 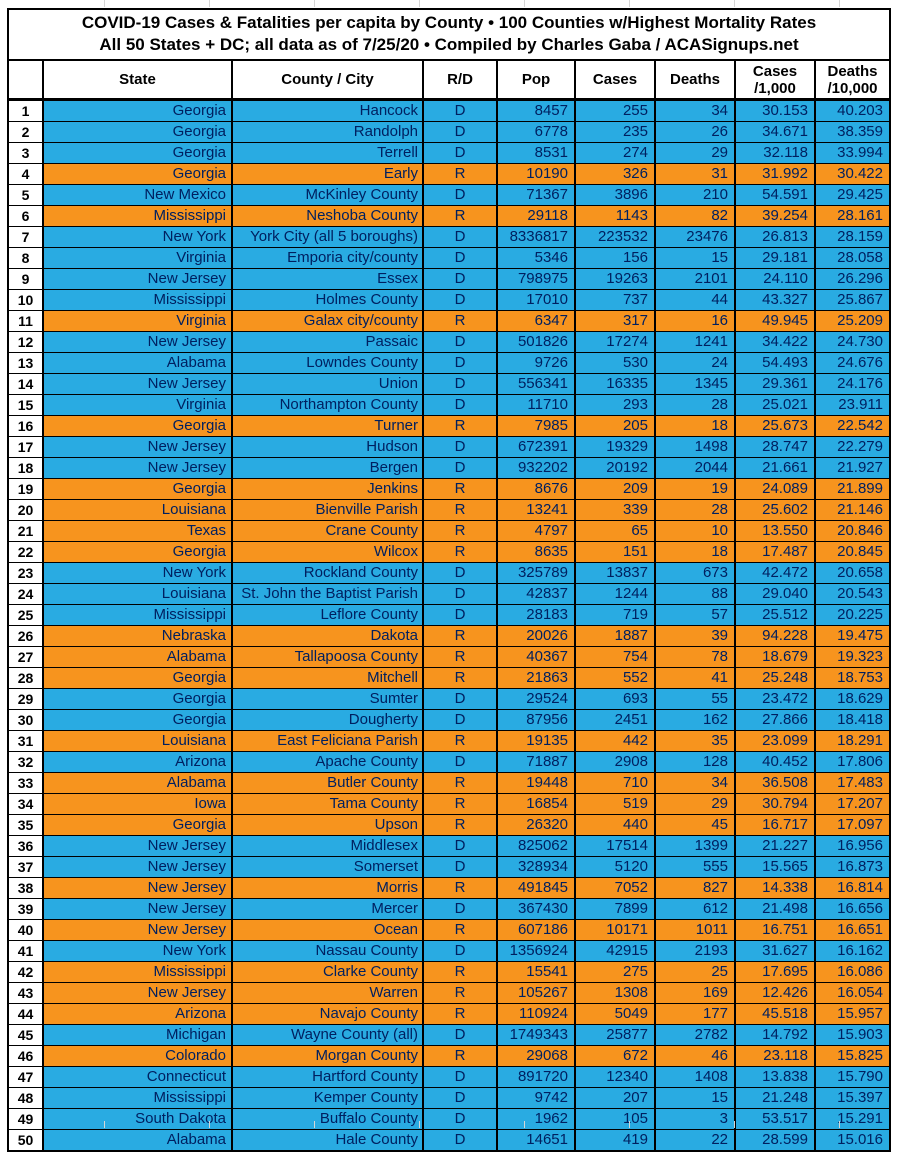 I want to click on county-cell: Hale County, so click(x=327, y=1139).